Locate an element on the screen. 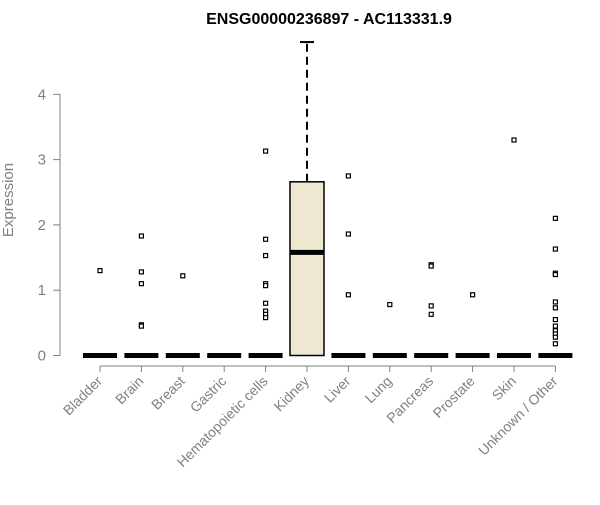 The height and width of the screenshot is (505, 600). x-tick-label: Skin is located at coordinates (504, 388).